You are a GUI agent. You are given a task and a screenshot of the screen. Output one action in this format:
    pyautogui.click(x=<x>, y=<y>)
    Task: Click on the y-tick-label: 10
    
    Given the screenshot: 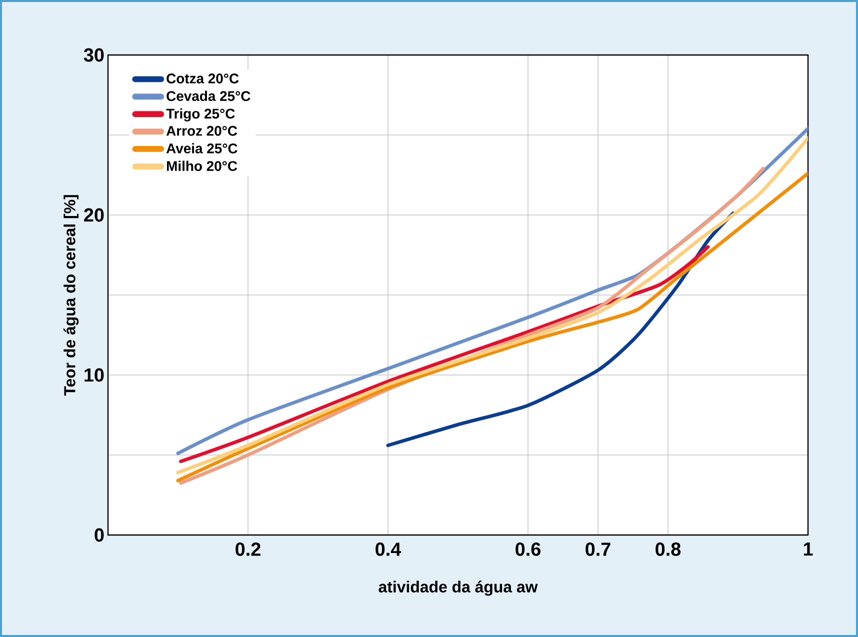 What is the action you would take?
    pyautogui.click(x=94, y=375)
    